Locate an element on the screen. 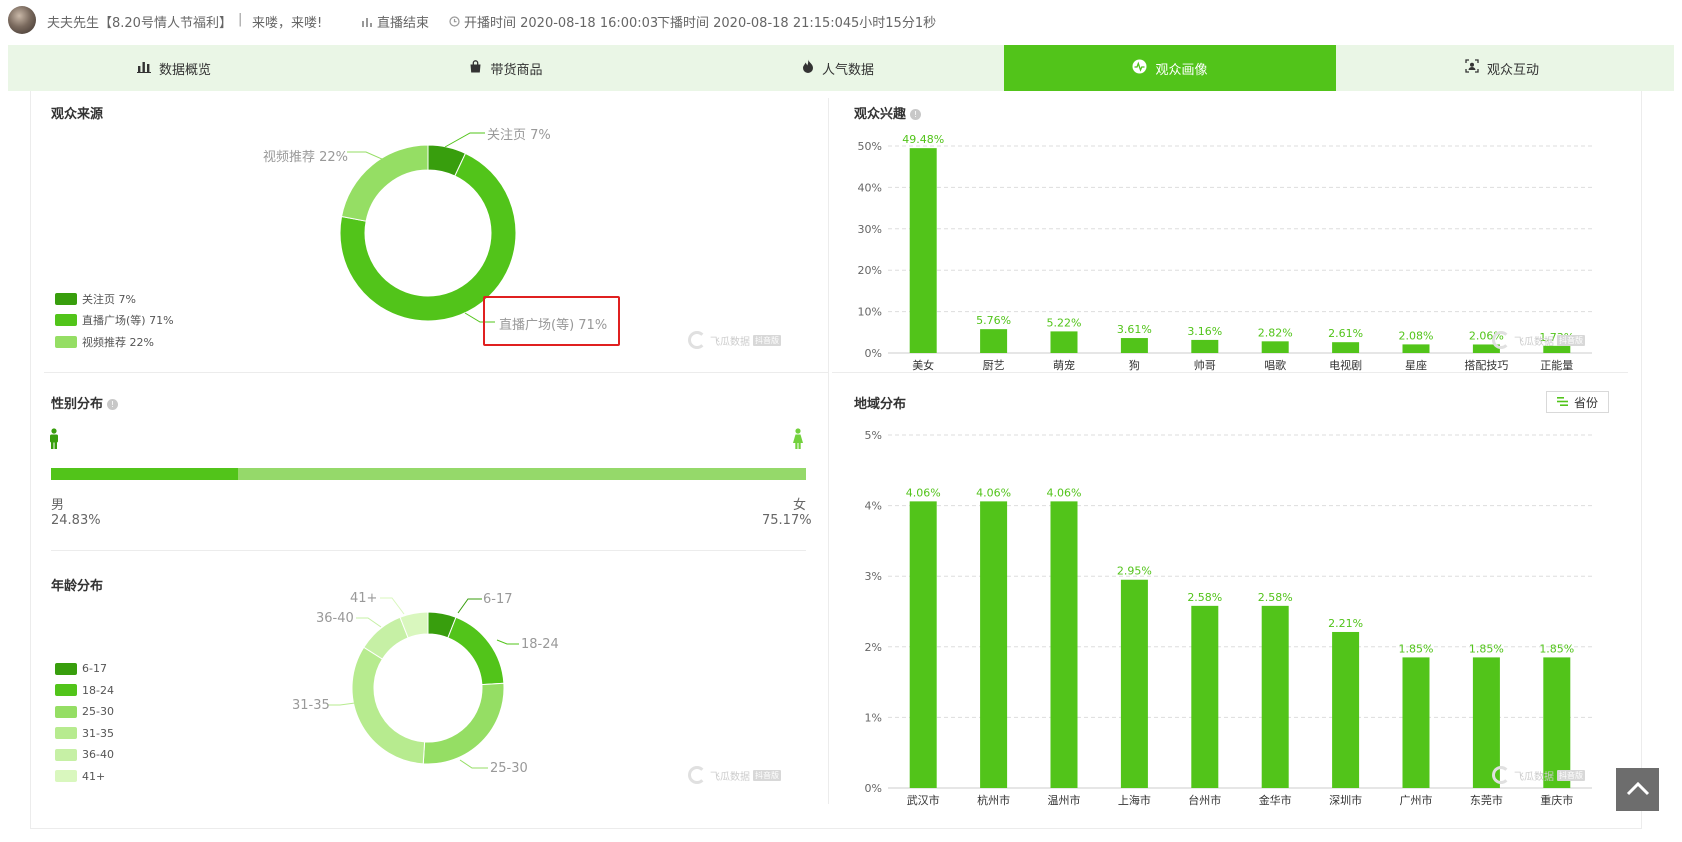 This screenshot has width=1682, height=842. stream-status: 直播结束 is located at coordinates (395, 21).